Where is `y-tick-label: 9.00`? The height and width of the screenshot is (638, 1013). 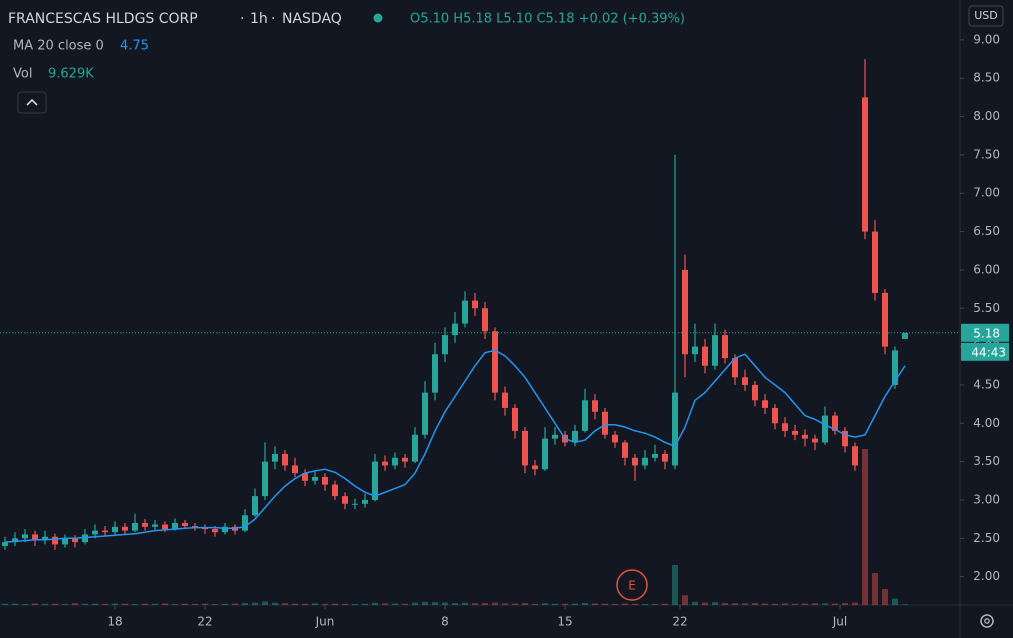
y-tick-label: 9.00 is located at coordinates (986, 39).